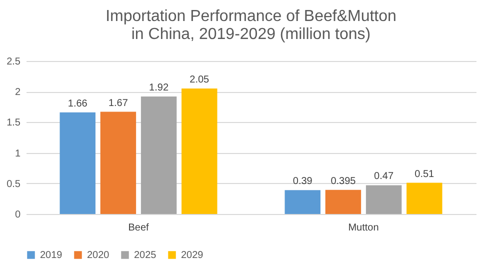 This screenshot has height=266, width=490. I want to click on x-tick-label: Beef, so click(139, 228).